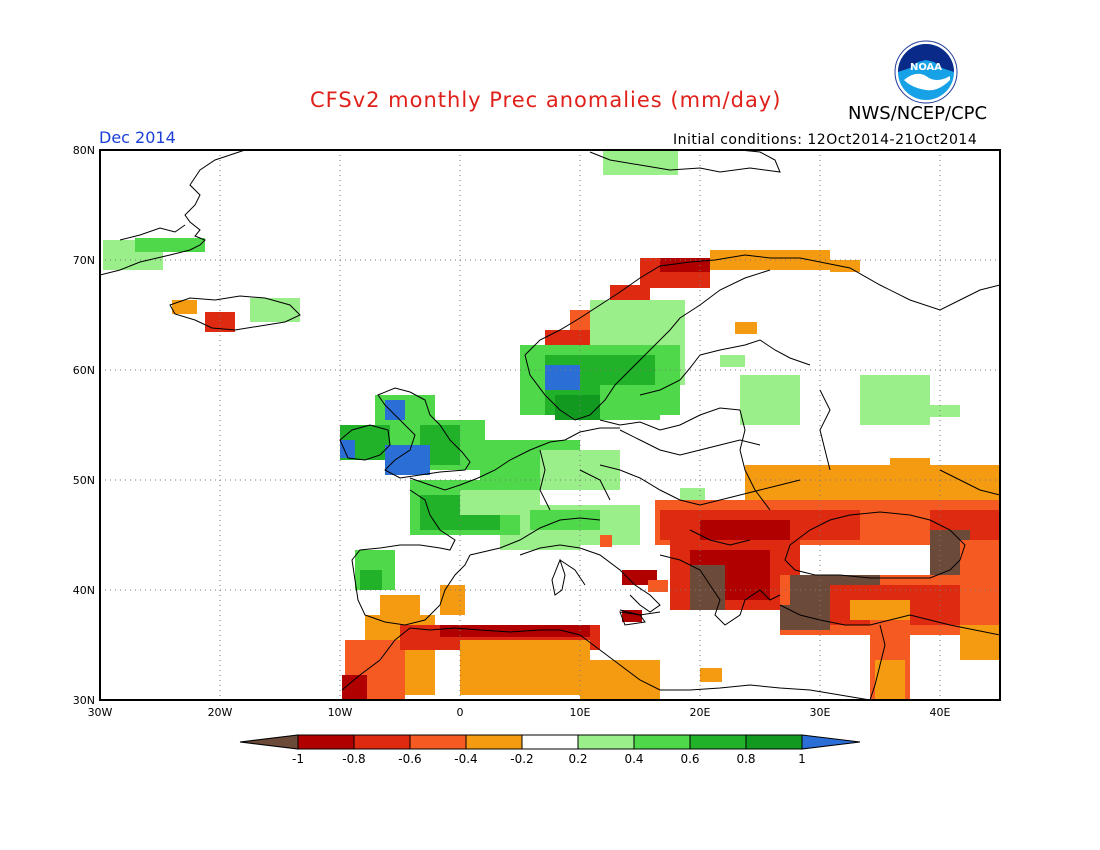 Image resolution: width=1100 pixels, height=850 pixels. What do you see at coordinates (940, 712) in the screenshot?
I see `lon-label: 40E` at bounding box center [940, 712].